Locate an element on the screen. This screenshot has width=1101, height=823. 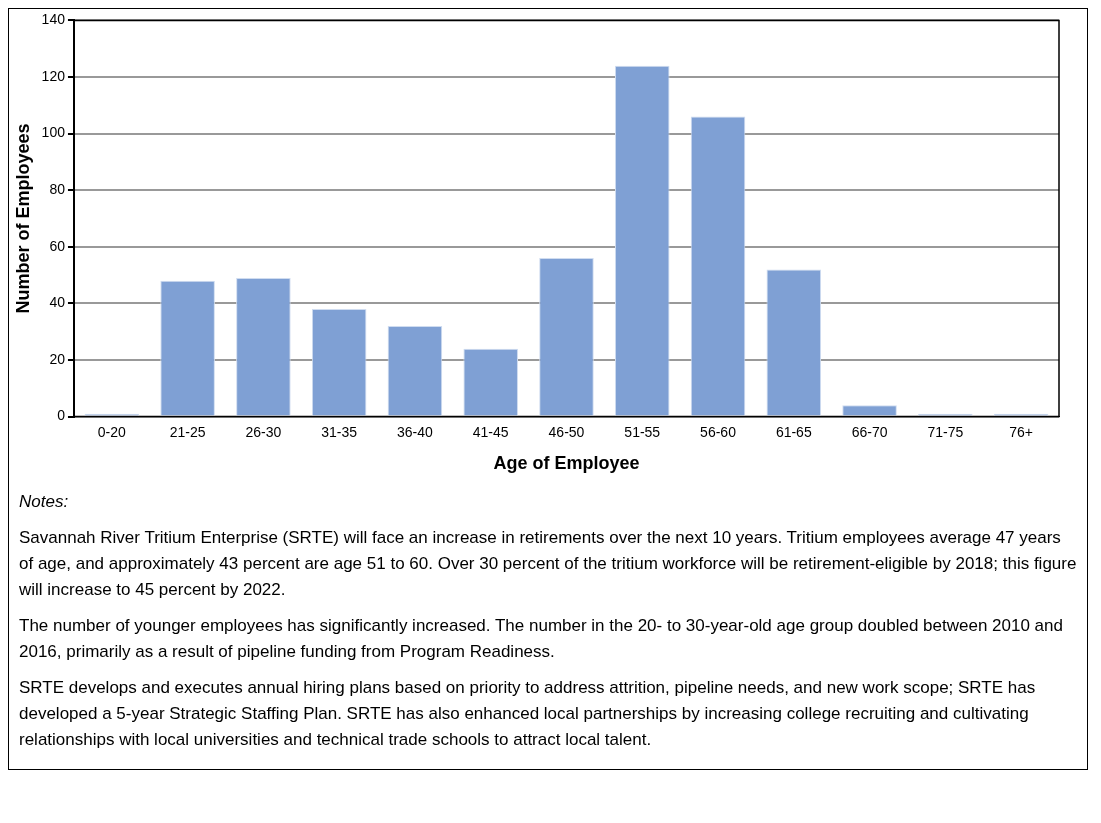
x-tick-label: 41-45 is located at coordinates (490, 431).